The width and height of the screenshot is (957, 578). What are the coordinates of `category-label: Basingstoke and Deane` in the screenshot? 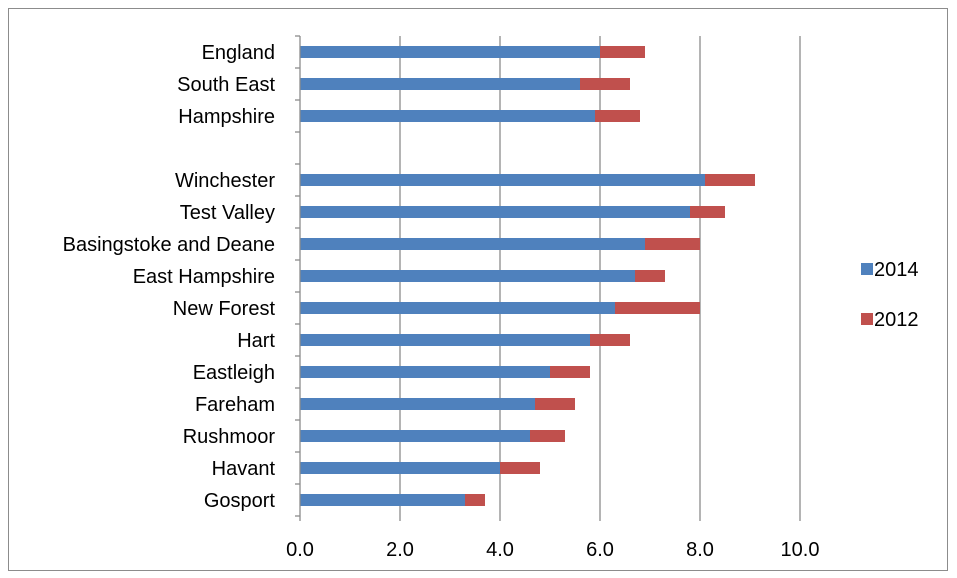 It's located at (169, 245).